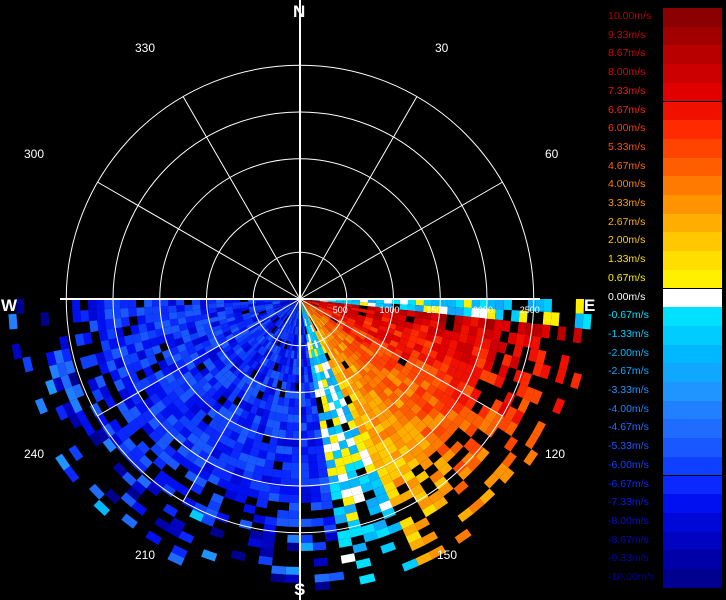 The width and height of the screenshot is (726, 600). I want to click on legend-row: -4.00m/s, so click(665, 410).